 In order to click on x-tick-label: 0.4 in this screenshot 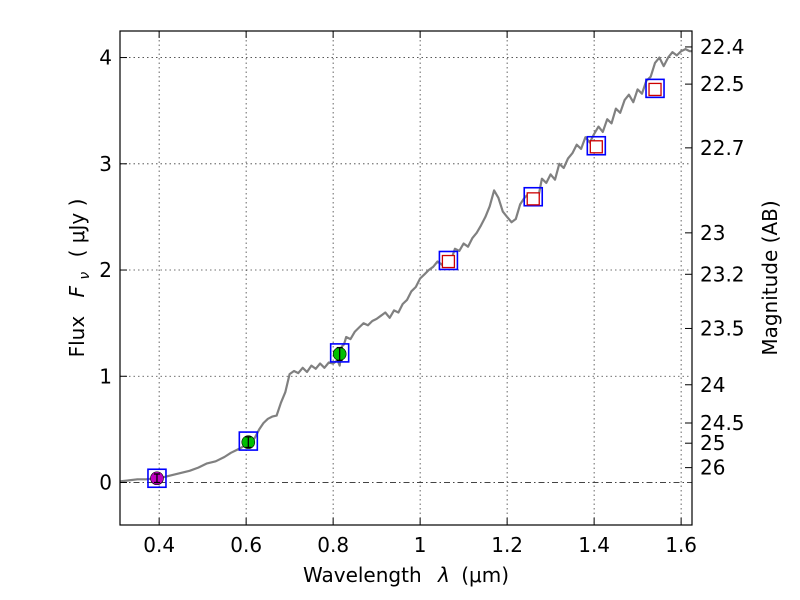, I will do `click(159, 545)`.